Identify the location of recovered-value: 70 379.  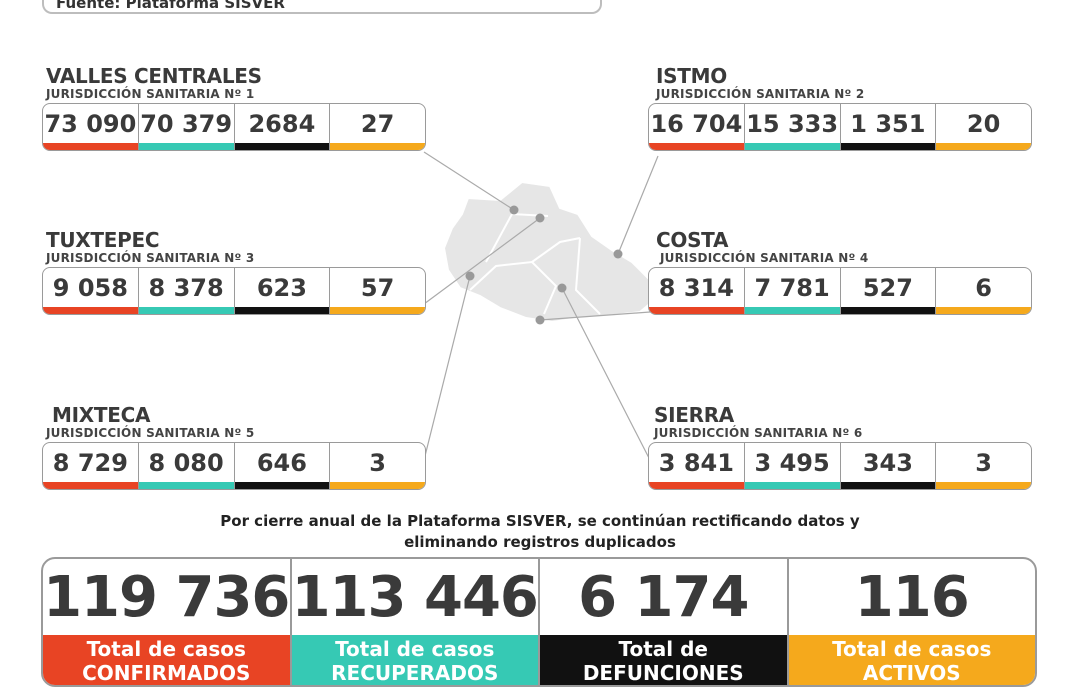
(186, 127).